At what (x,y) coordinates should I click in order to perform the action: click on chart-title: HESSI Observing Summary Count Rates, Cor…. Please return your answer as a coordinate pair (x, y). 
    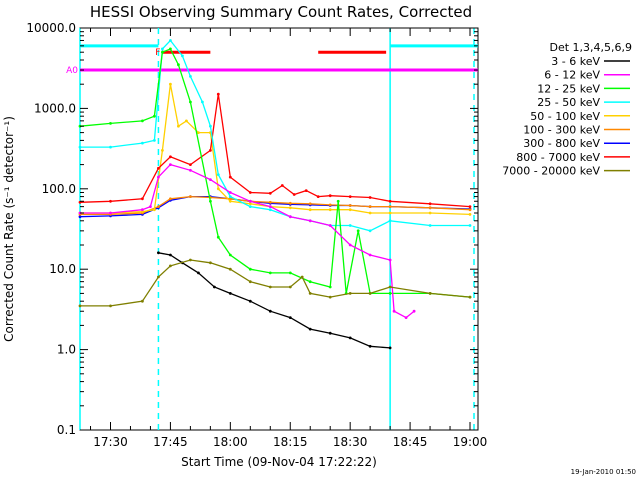
    Looking at the image, I should click on (281, 12).